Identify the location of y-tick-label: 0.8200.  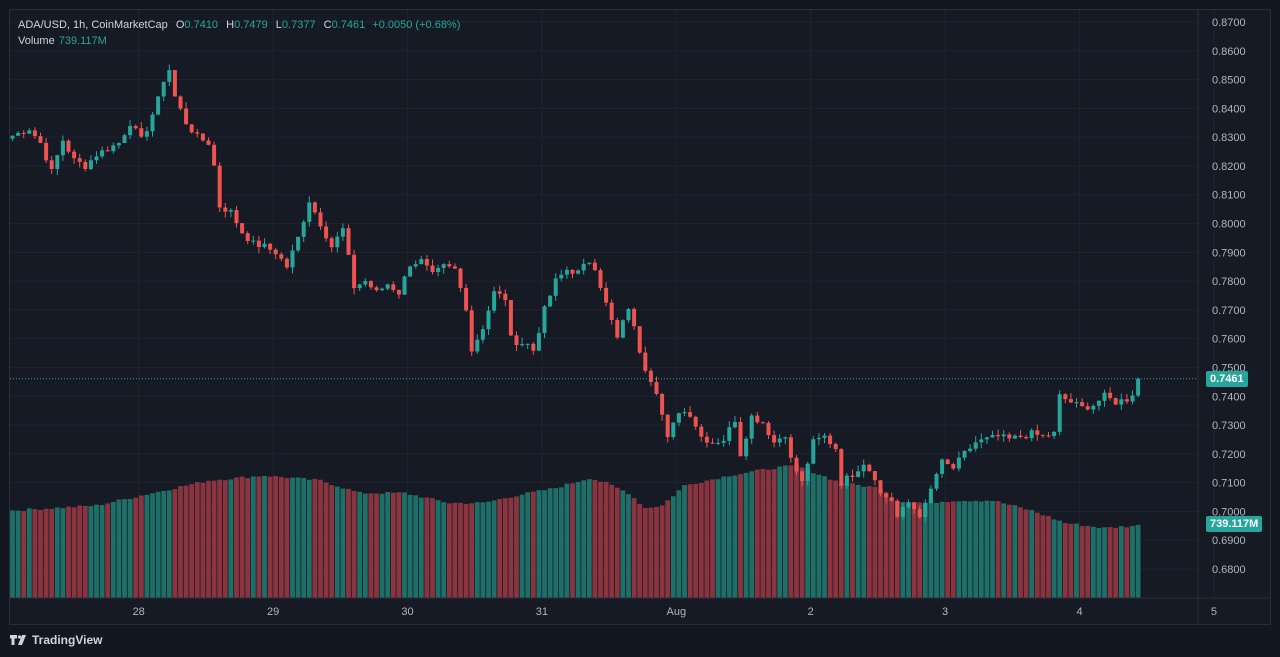
(1229, 167).